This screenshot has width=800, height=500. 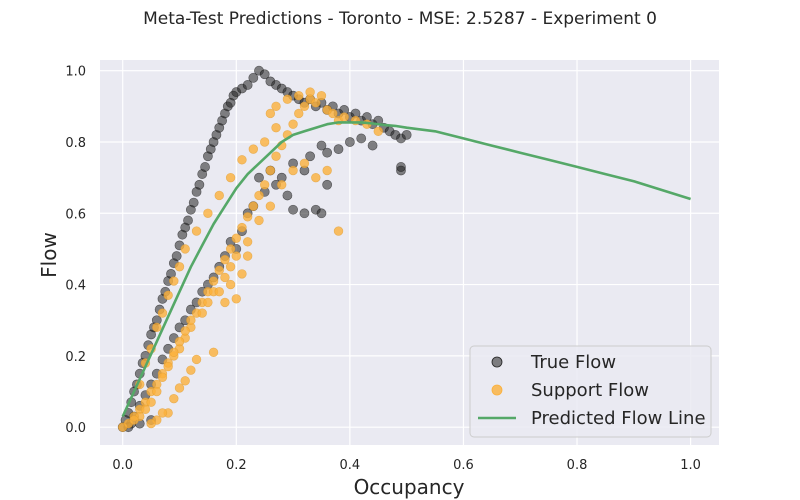 What do you see at coordinates (75, 143) in the screenshot?
I see `y-tick-label: 0.8` at bounding box center [75, 143].